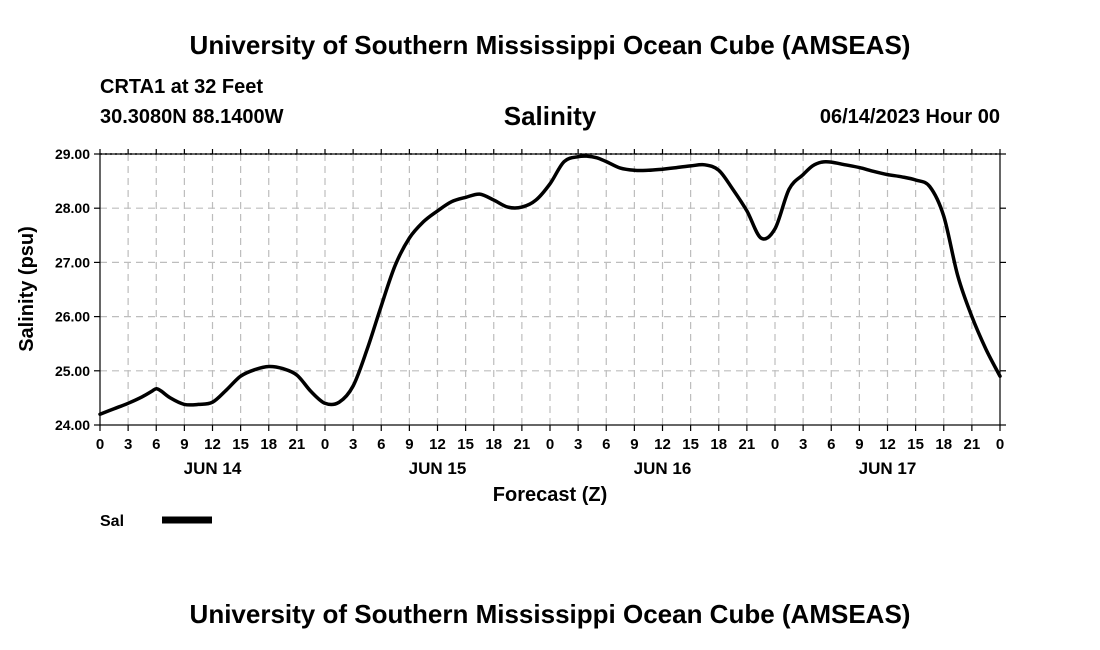 The width and height of the screenshot is (1100, 650). I want to click on day-label: JUN 15, so click(438, 468).